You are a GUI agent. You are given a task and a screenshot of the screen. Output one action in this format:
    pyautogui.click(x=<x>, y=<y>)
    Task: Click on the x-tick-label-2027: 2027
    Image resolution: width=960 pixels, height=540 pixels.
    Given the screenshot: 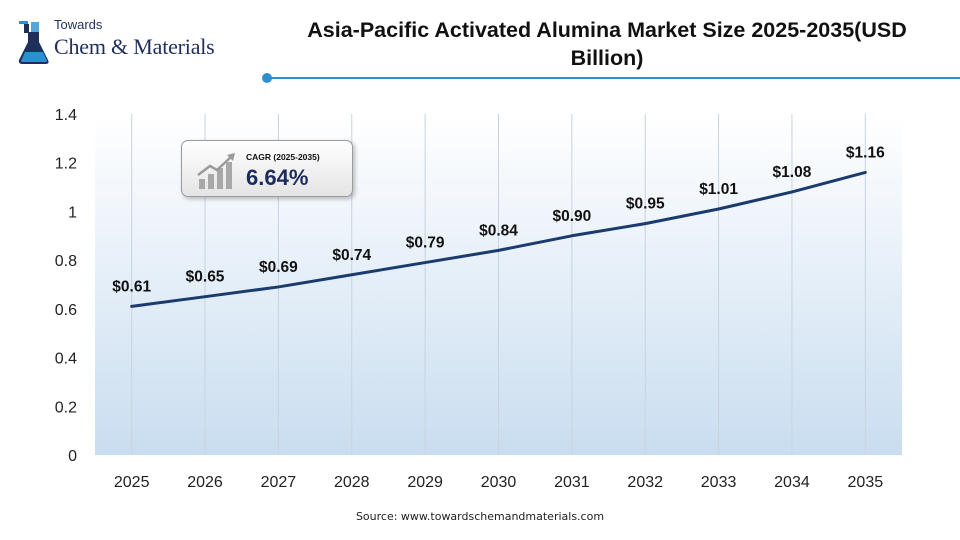 What is the action you would take?
    pyautogui.click(x=279, y=482)
    